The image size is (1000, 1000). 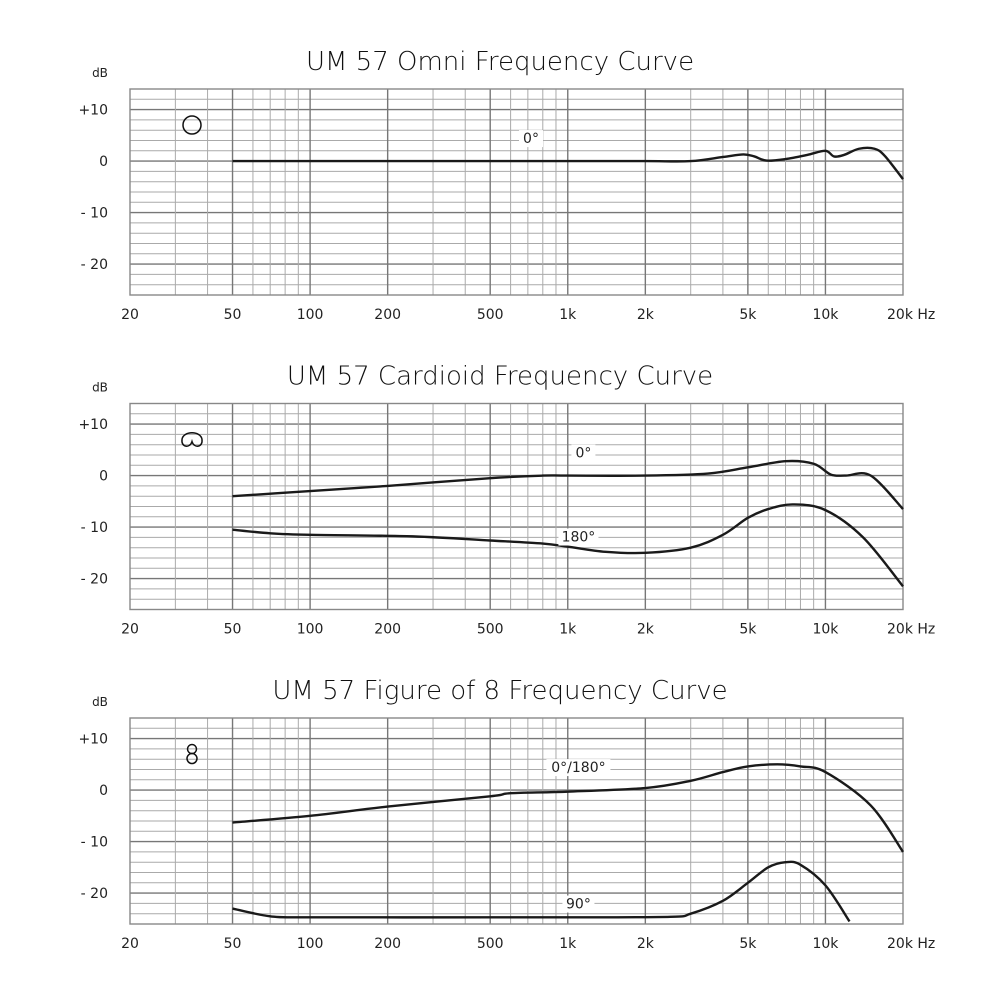 I want to click on series-label: 0°/180°, so click(x=578, y=768).